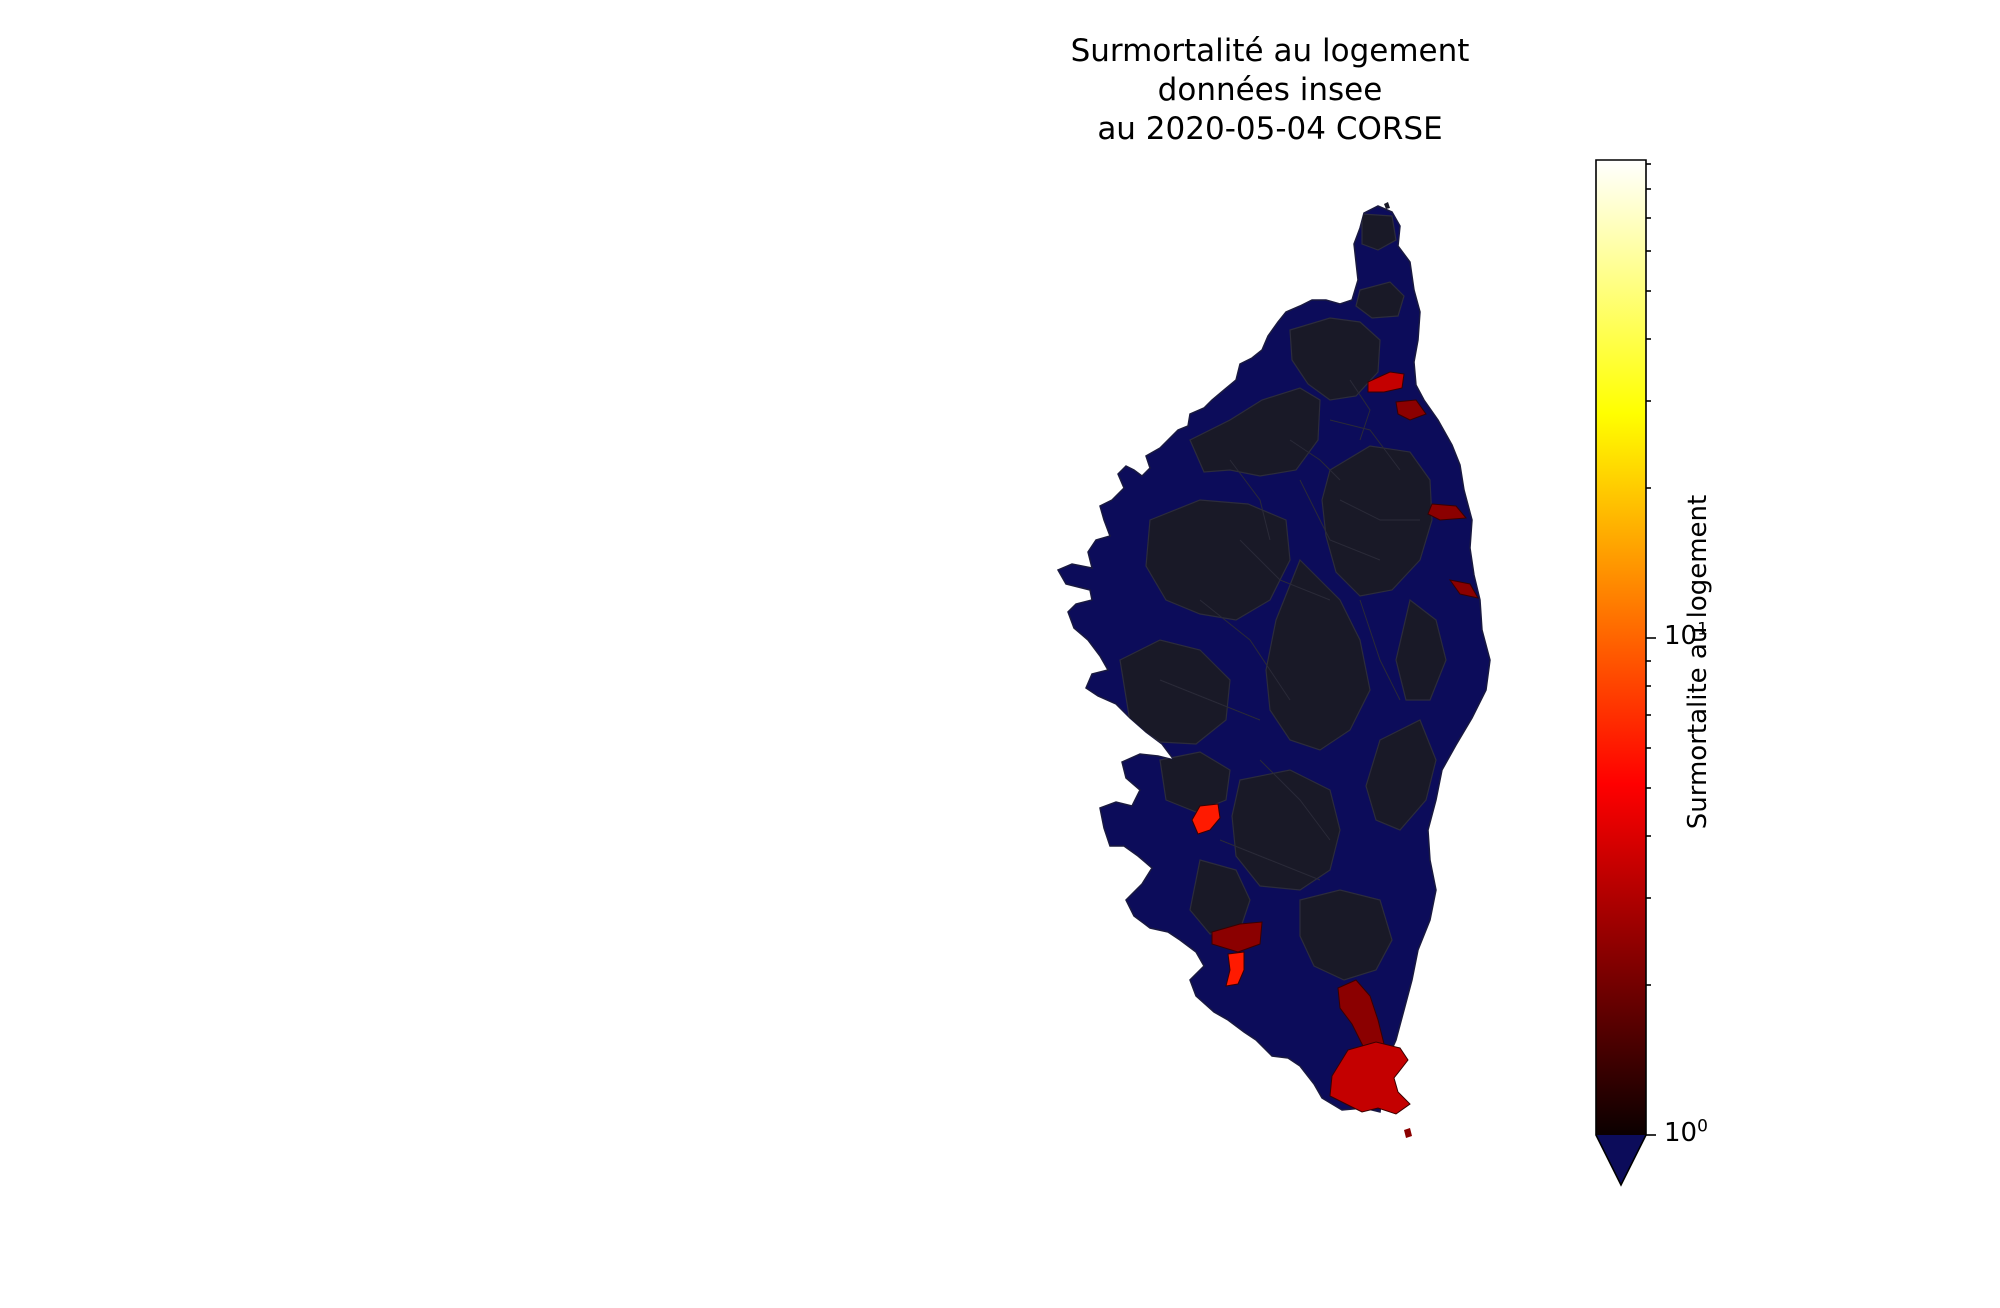 This screenshot has height=1308, width=2000. I want to click on title-line-2: données insee, so click(1270, 90).